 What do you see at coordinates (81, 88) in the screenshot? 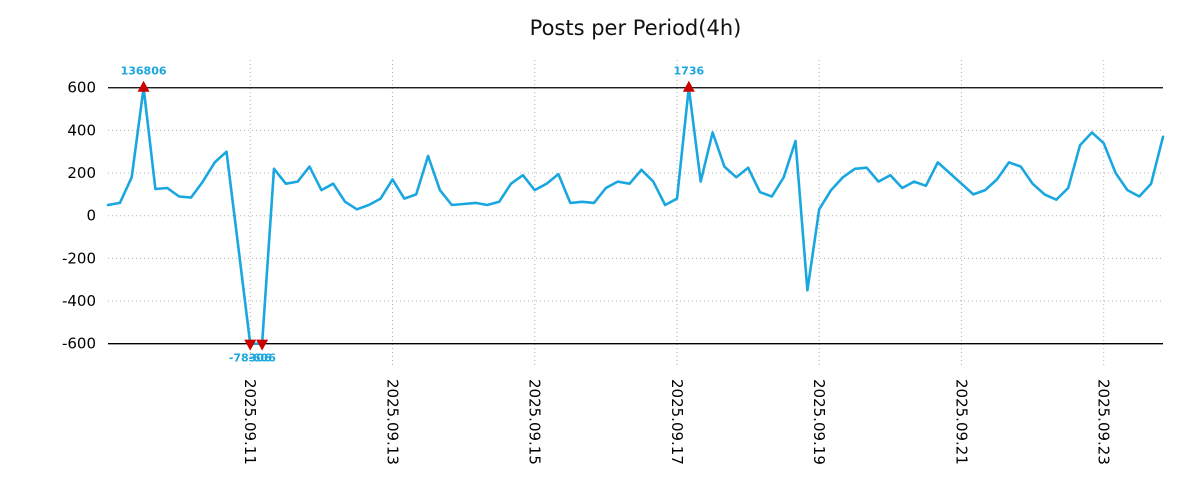
I see `y-tick-label: 600` at bounding box center [81, 88].